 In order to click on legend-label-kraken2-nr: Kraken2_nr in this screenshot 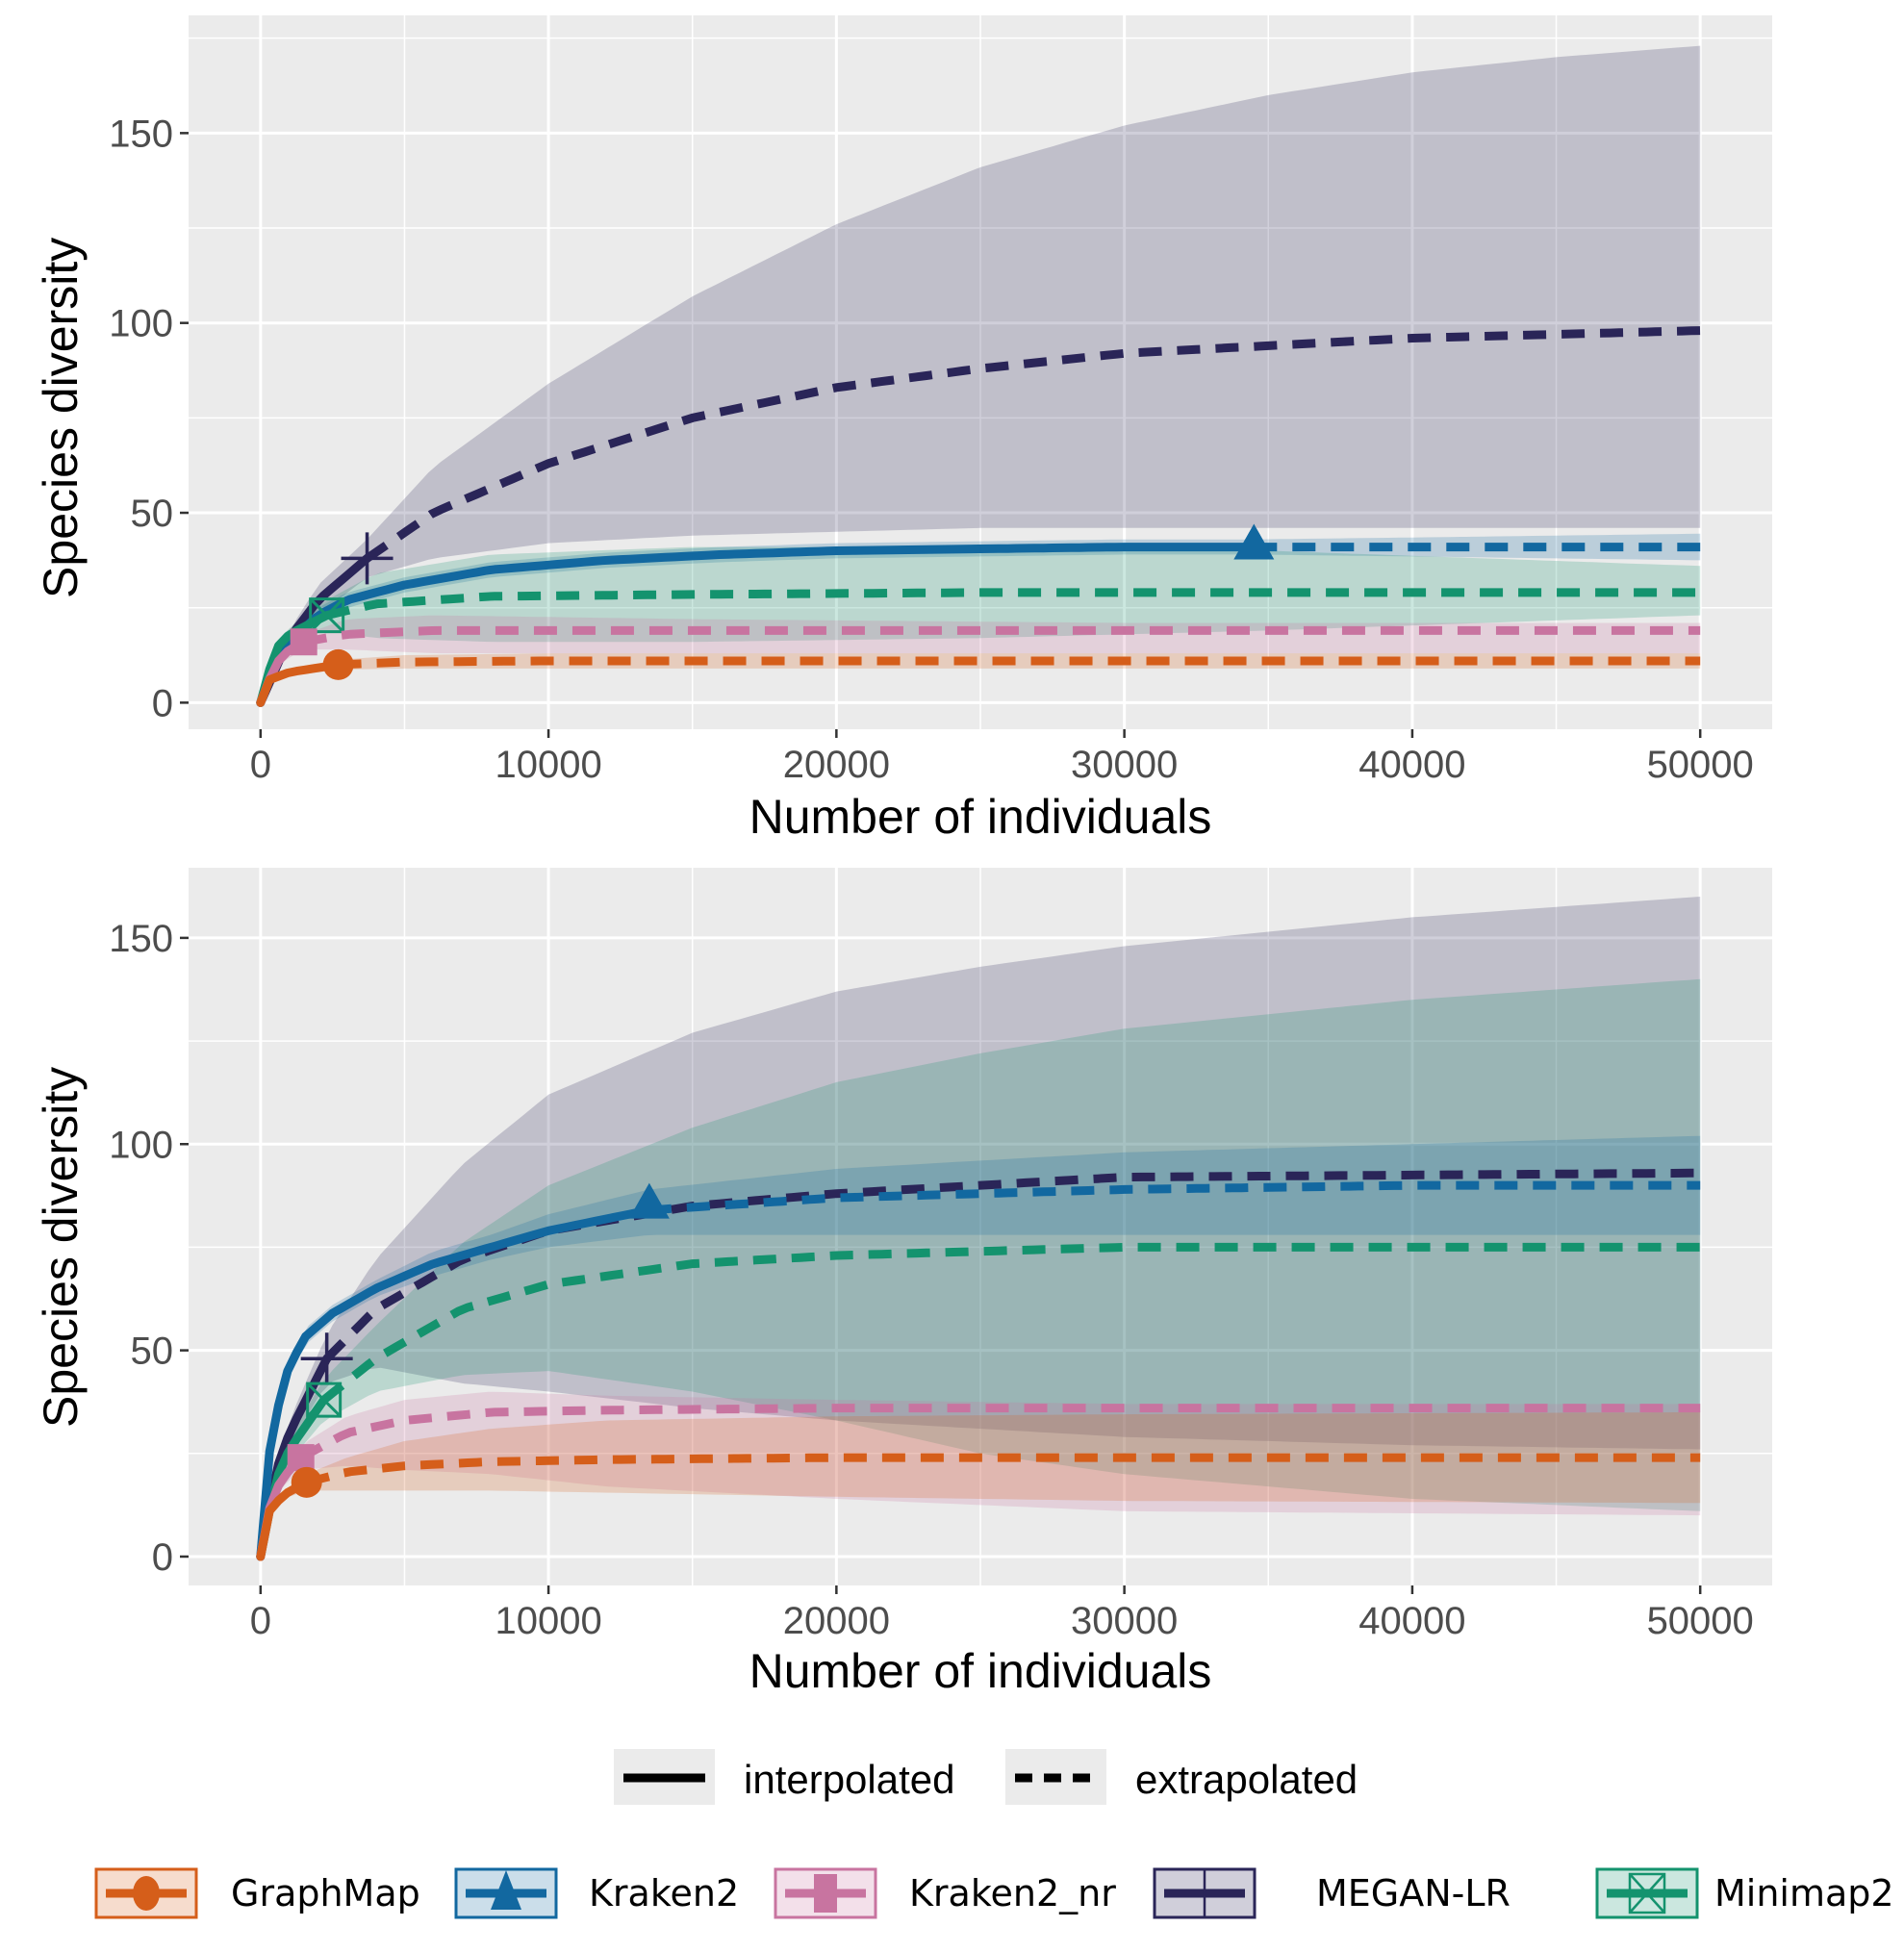, I will do `click(1012, 1893)`.